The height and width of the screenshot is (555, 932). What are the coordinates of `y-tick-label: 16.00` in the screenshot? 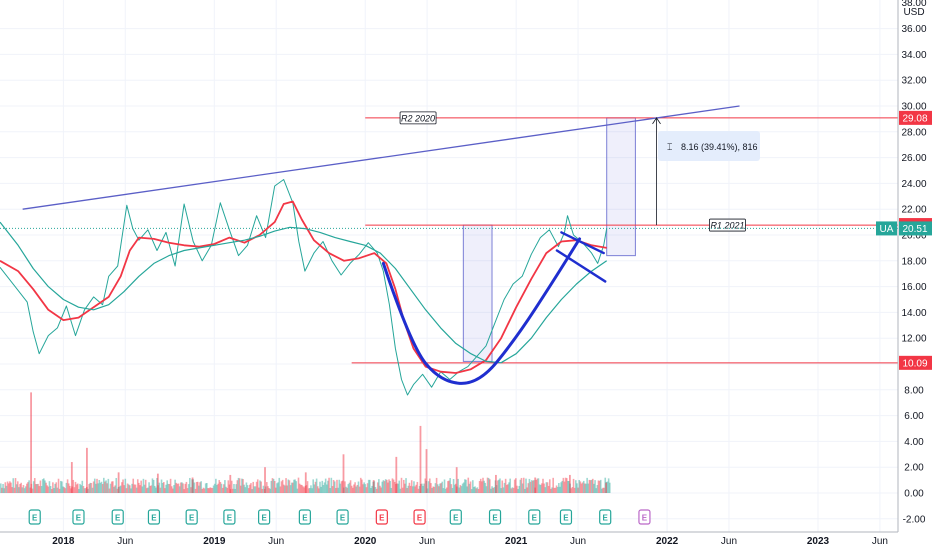 It's located at (913, 287).